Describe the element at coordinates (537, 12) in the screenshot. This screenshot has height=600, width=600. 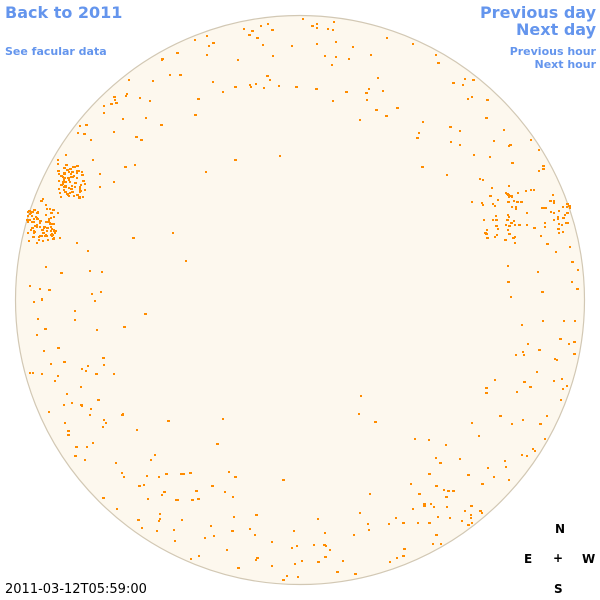
I see `previous-day-link: Previous day` at that location.